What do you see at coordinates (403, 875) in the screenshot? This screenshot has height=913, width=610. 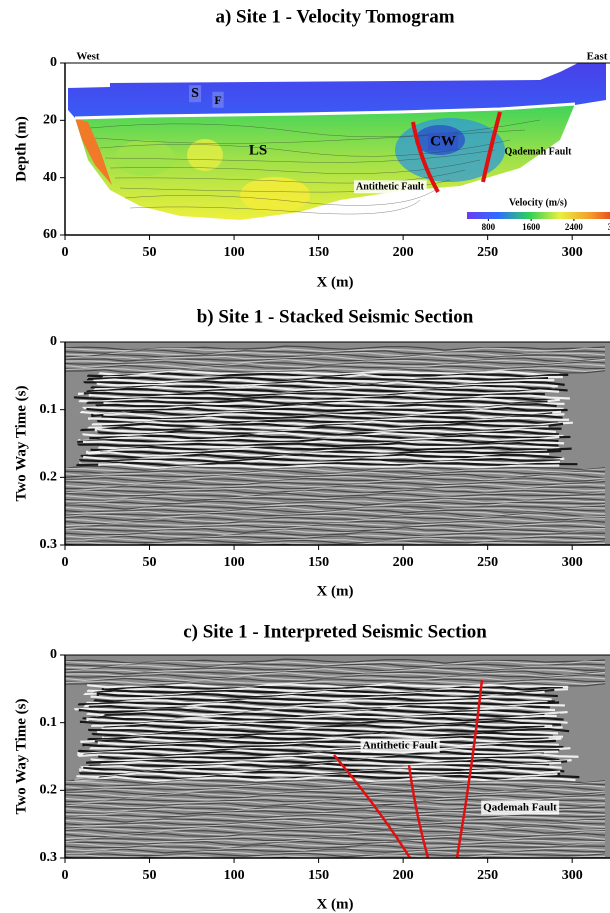 I see `x-tick-label: 200` at bounding box center [403, 875].